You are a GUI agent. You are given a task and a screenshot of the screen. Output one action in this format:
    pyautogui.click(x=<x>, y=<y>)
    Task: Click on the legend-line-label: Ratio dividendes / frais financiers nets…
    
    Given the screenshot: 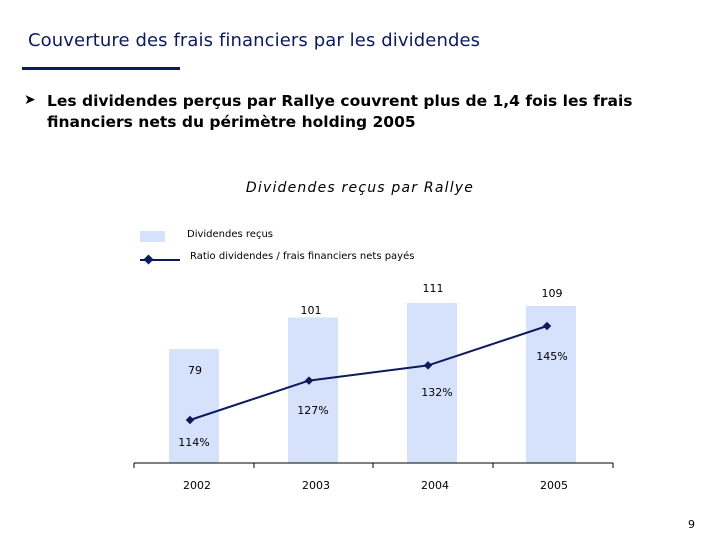 What is the action you would take?
    pyautogui.click(x=302, y=256)
    